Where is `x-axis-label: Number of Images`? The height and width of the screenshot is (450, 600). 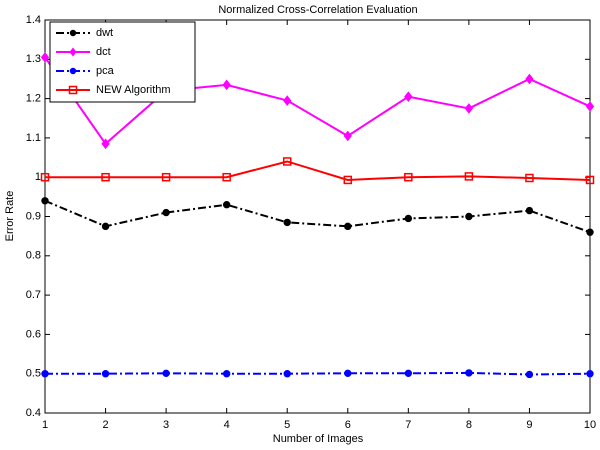 x-axis-label: Number of Images is located at coordinates (318, 439).